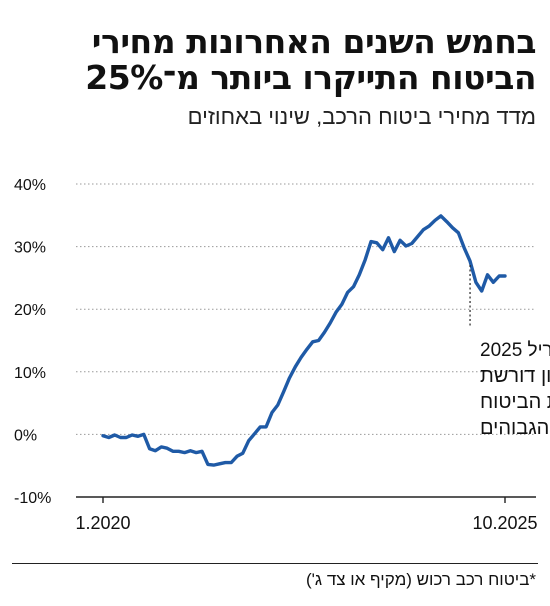 This screenshot has height=606, width=550. I want to click on y-tick-label: 0%, so click(25, 435).